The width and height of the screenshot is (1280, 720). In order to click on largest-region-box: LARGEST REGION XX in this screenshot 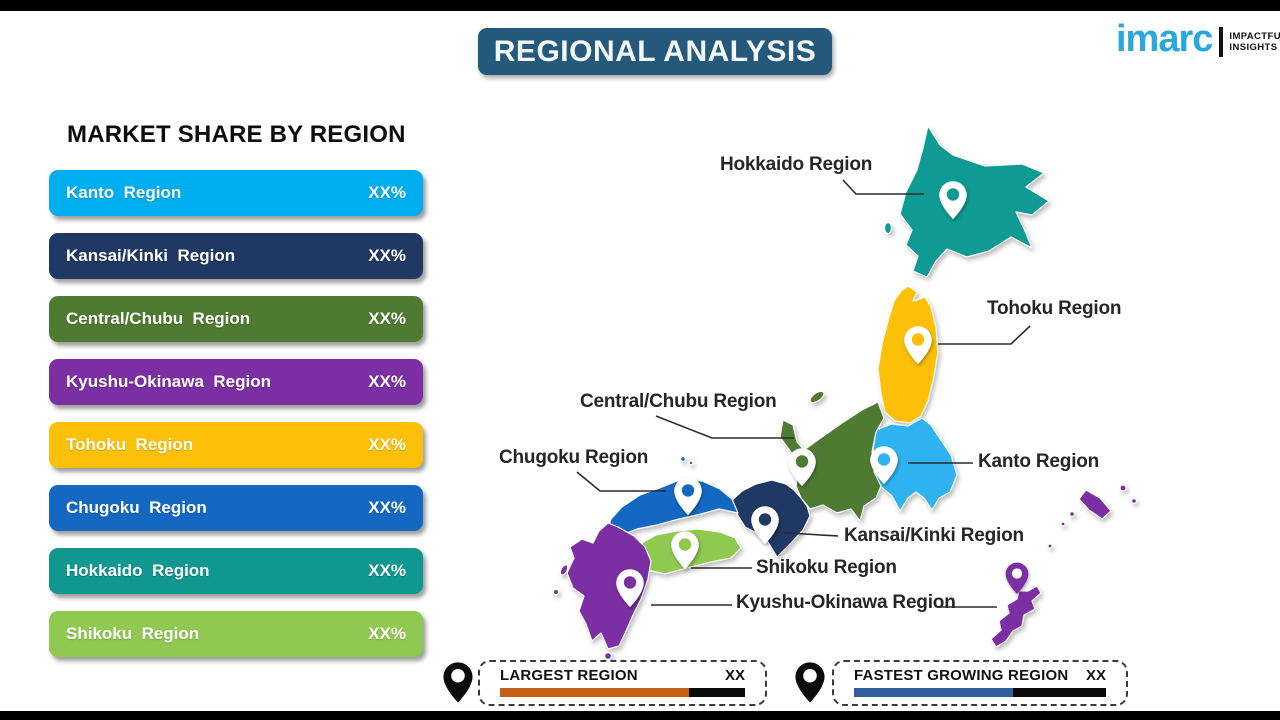, I will do `click(622, 683)`.